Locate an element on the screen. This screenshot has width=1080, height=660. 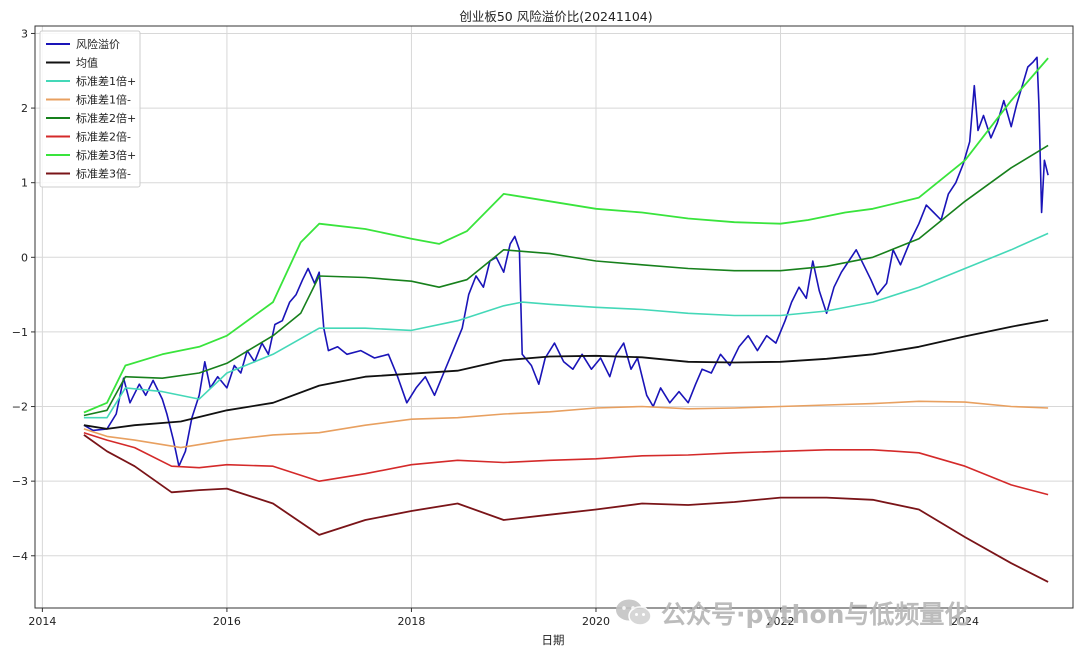
legend-label: 标准差2倍+ is located at coordinates (106, 118).